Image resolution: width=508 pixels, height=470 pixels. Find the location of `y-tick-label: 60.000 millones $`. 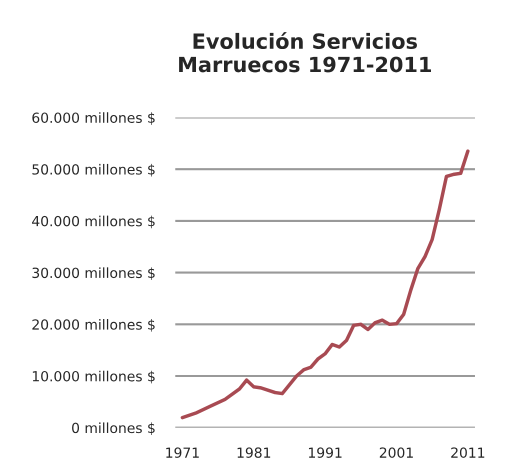

y-tick-label: 60.000 millones $ is located at coordinates (93, 118).